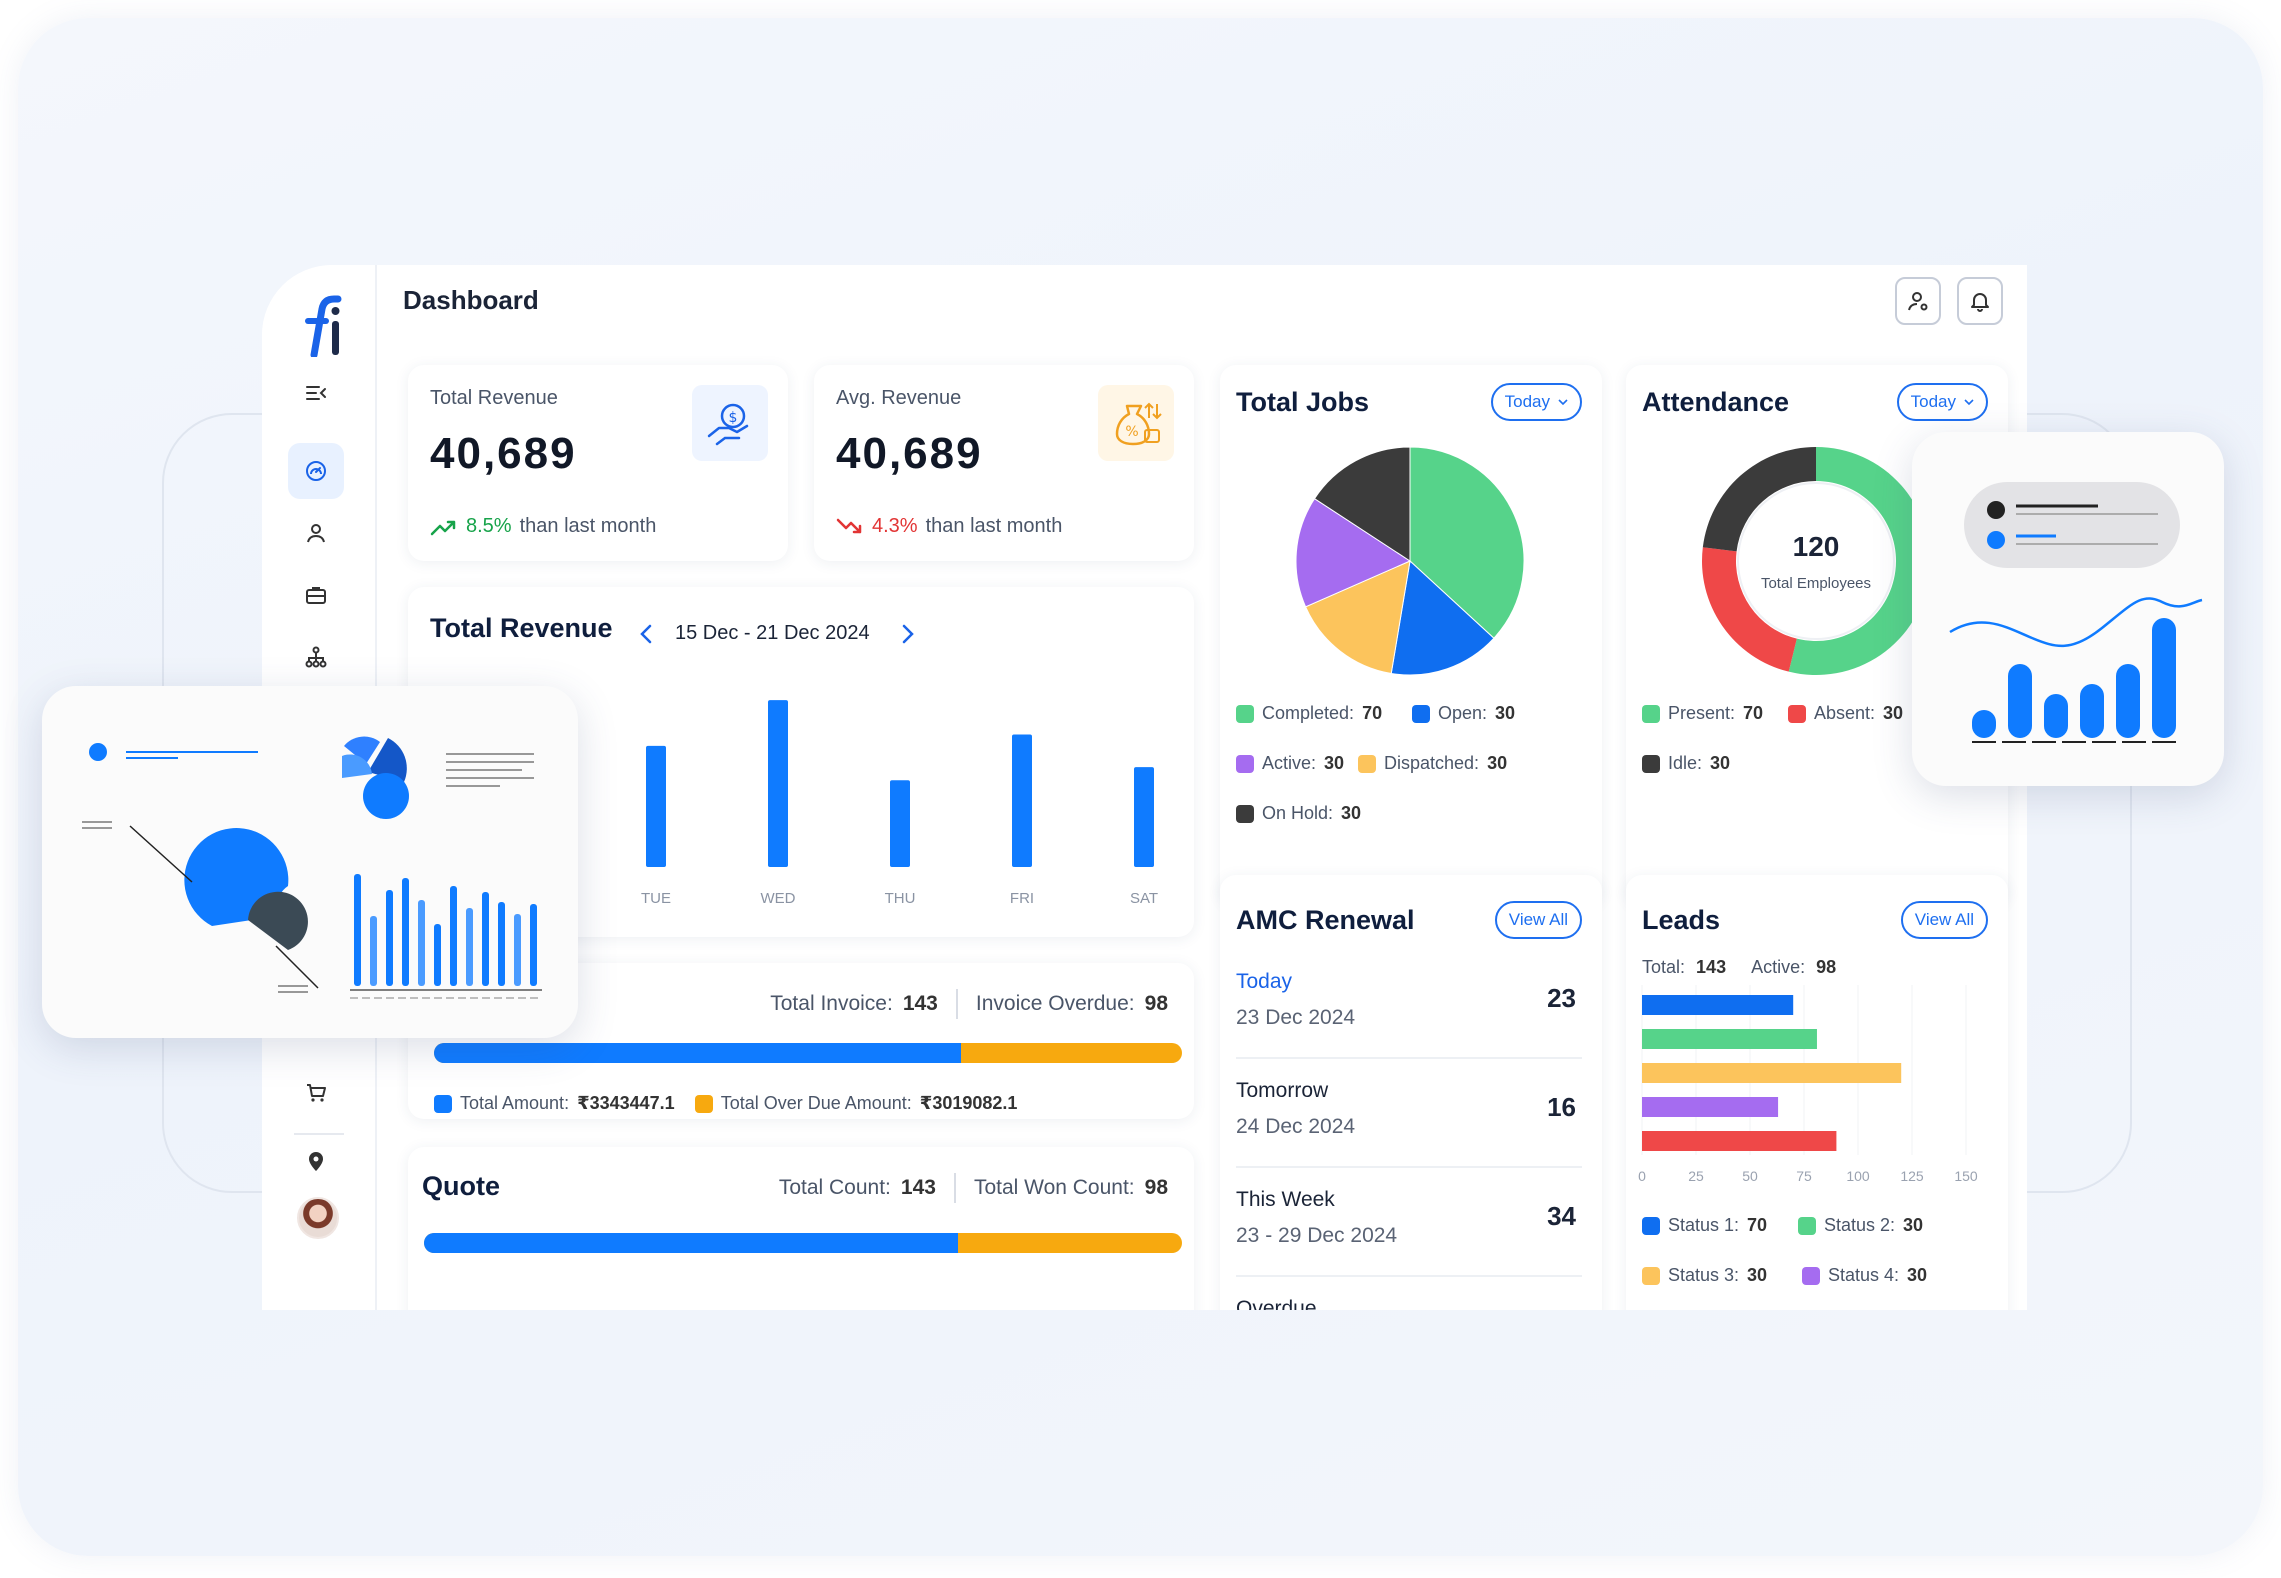  I want to click on donut-slice-idle, so click(1759, 499).